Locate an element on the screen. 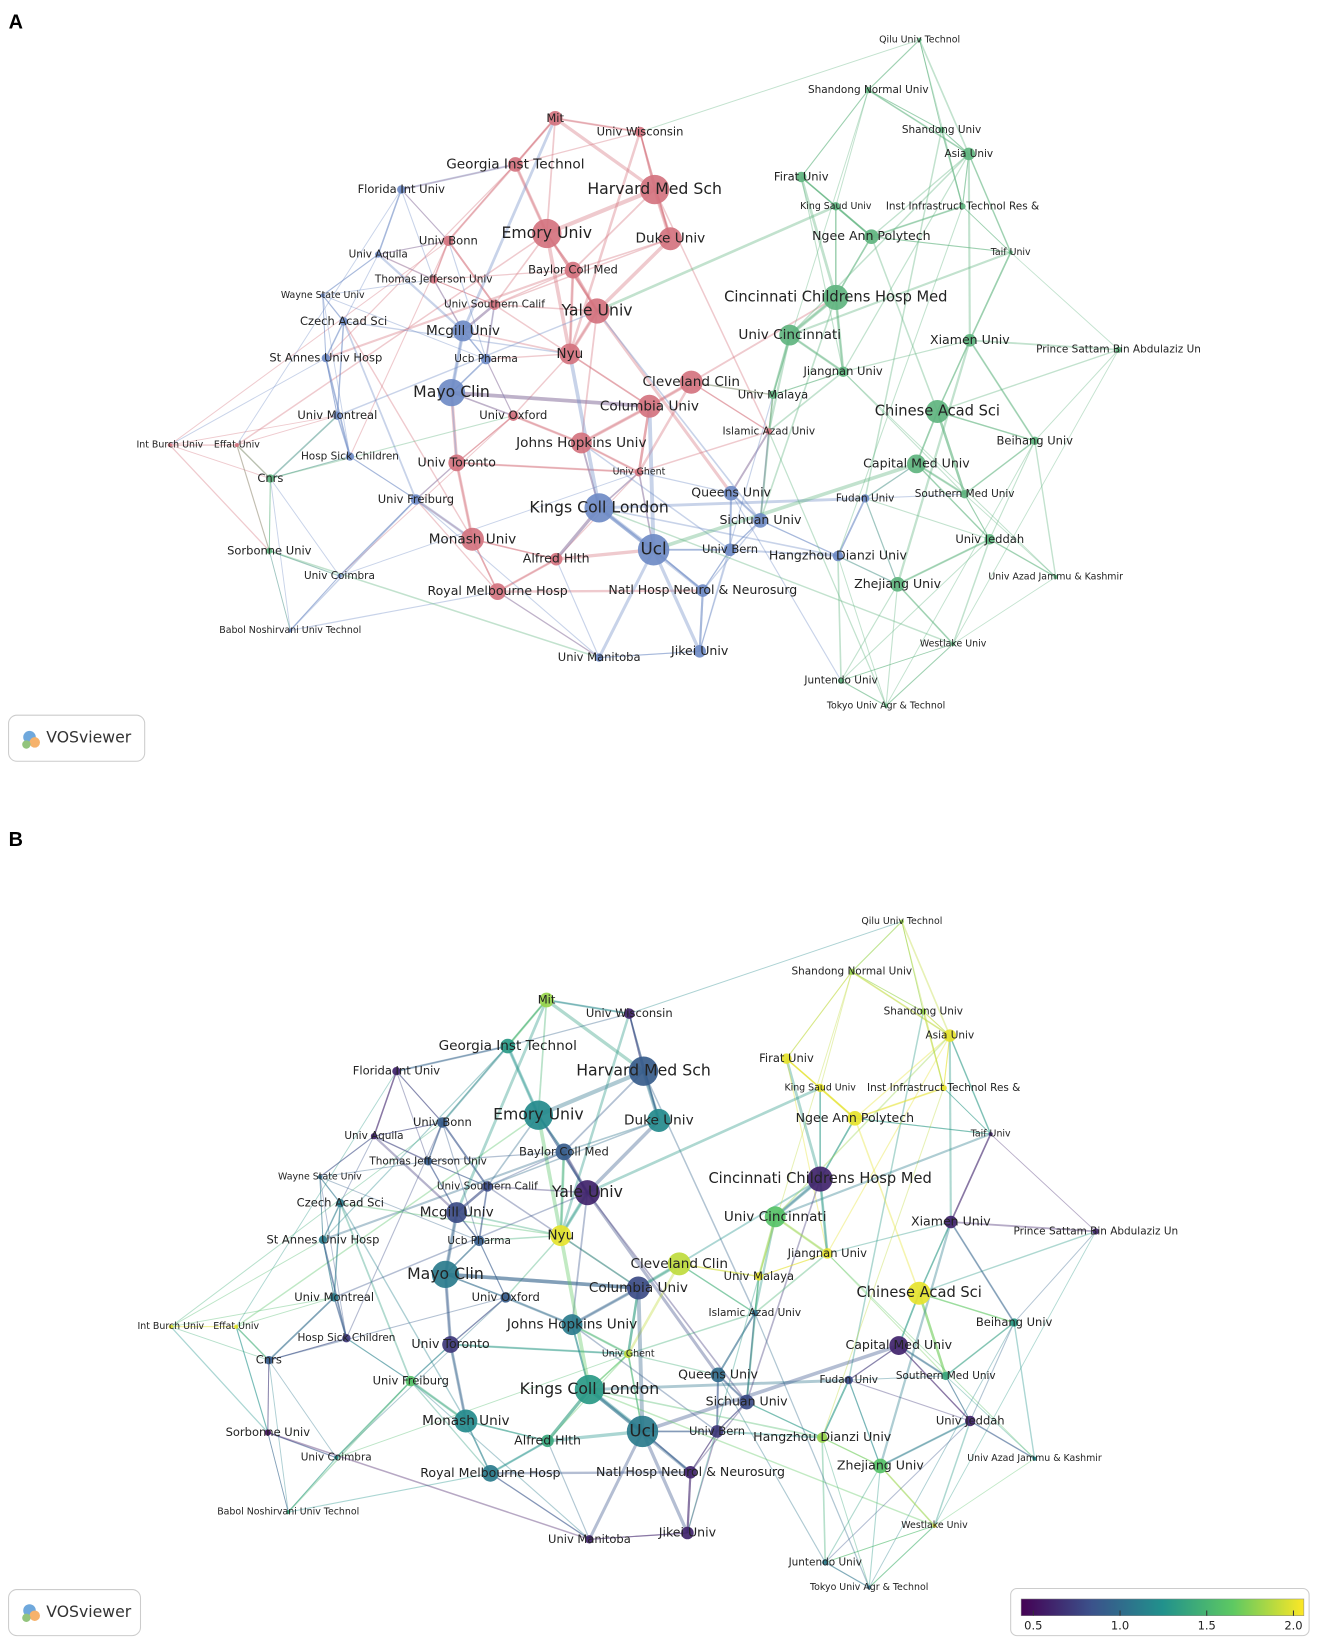 The width and height of the screenshot is (1325, 1644). node-label: Univ Aquila is located at coordinates (373, 1136).